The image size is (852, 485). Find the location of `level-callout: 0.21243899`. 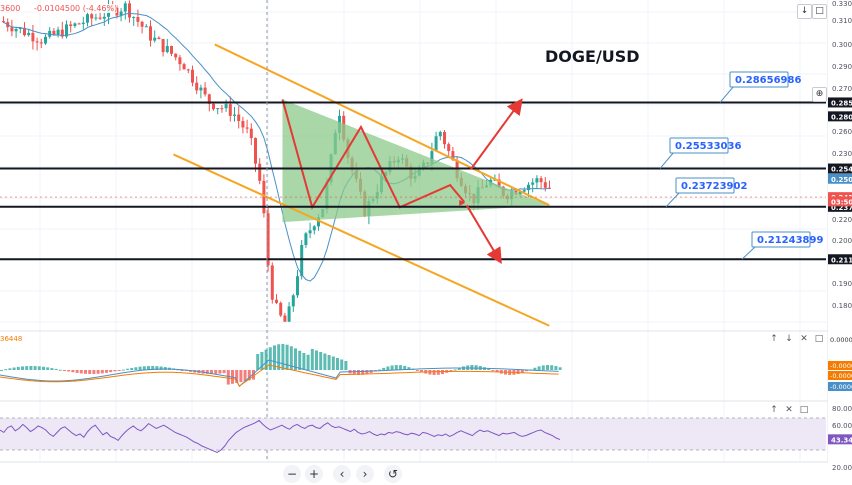

level-callout: 0.21243899 is located at coordinates (782, 245).